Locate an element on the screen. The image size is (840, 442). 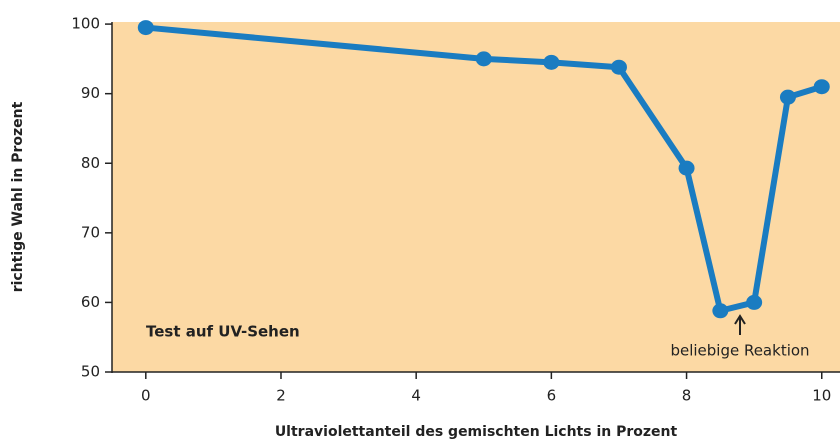
annotation: beliebige Reaktion is located at coordinates (739, 351).